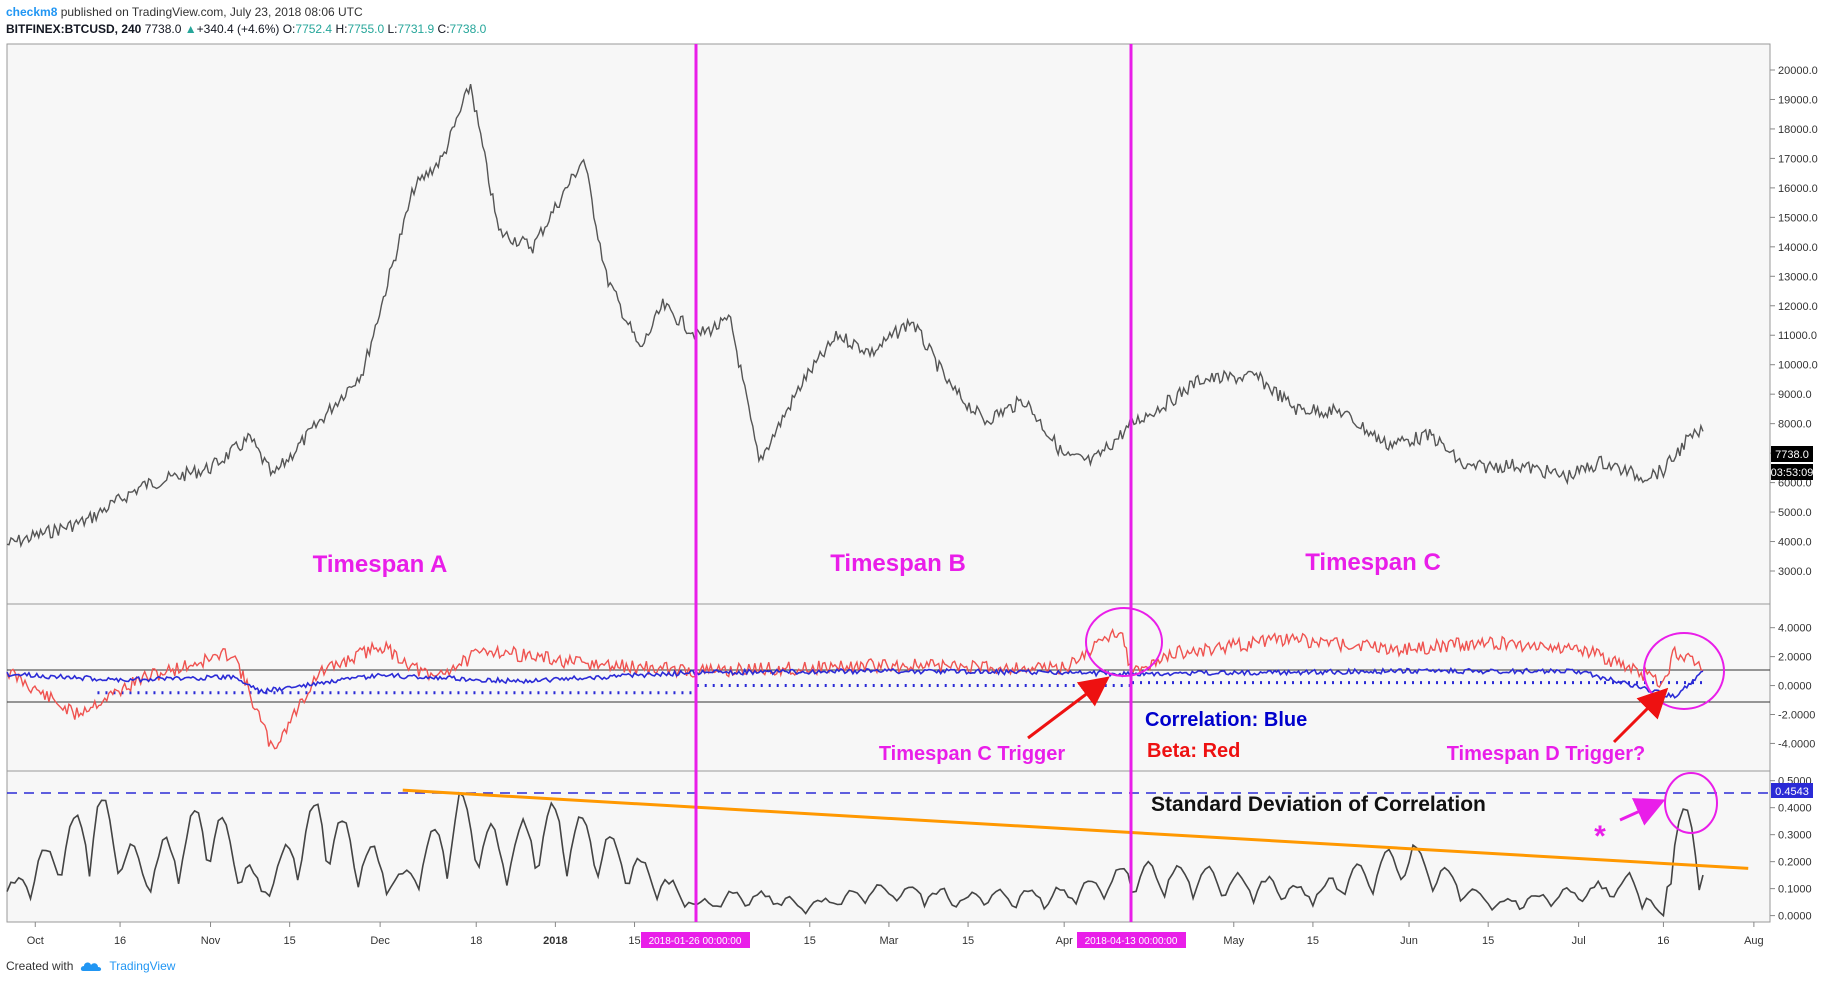 The height and width of the screenshot is (986, 1828). I want to click on price-tick-label: 16000.0, so click(1798, 189).